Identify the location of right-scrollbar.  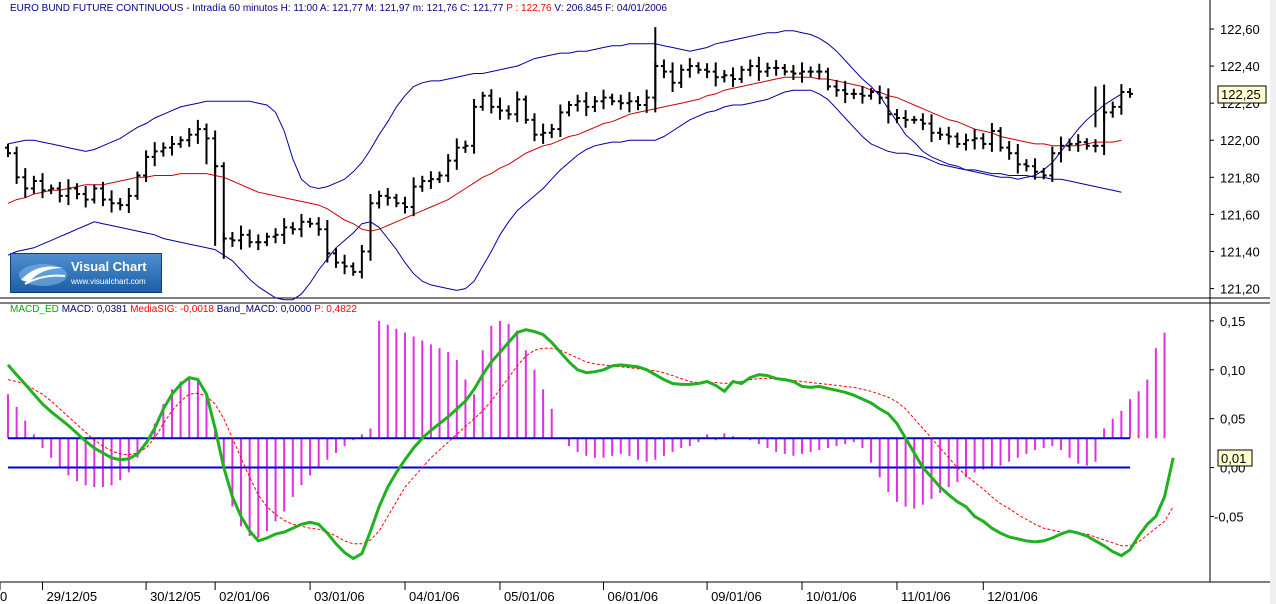
(1273, 302).